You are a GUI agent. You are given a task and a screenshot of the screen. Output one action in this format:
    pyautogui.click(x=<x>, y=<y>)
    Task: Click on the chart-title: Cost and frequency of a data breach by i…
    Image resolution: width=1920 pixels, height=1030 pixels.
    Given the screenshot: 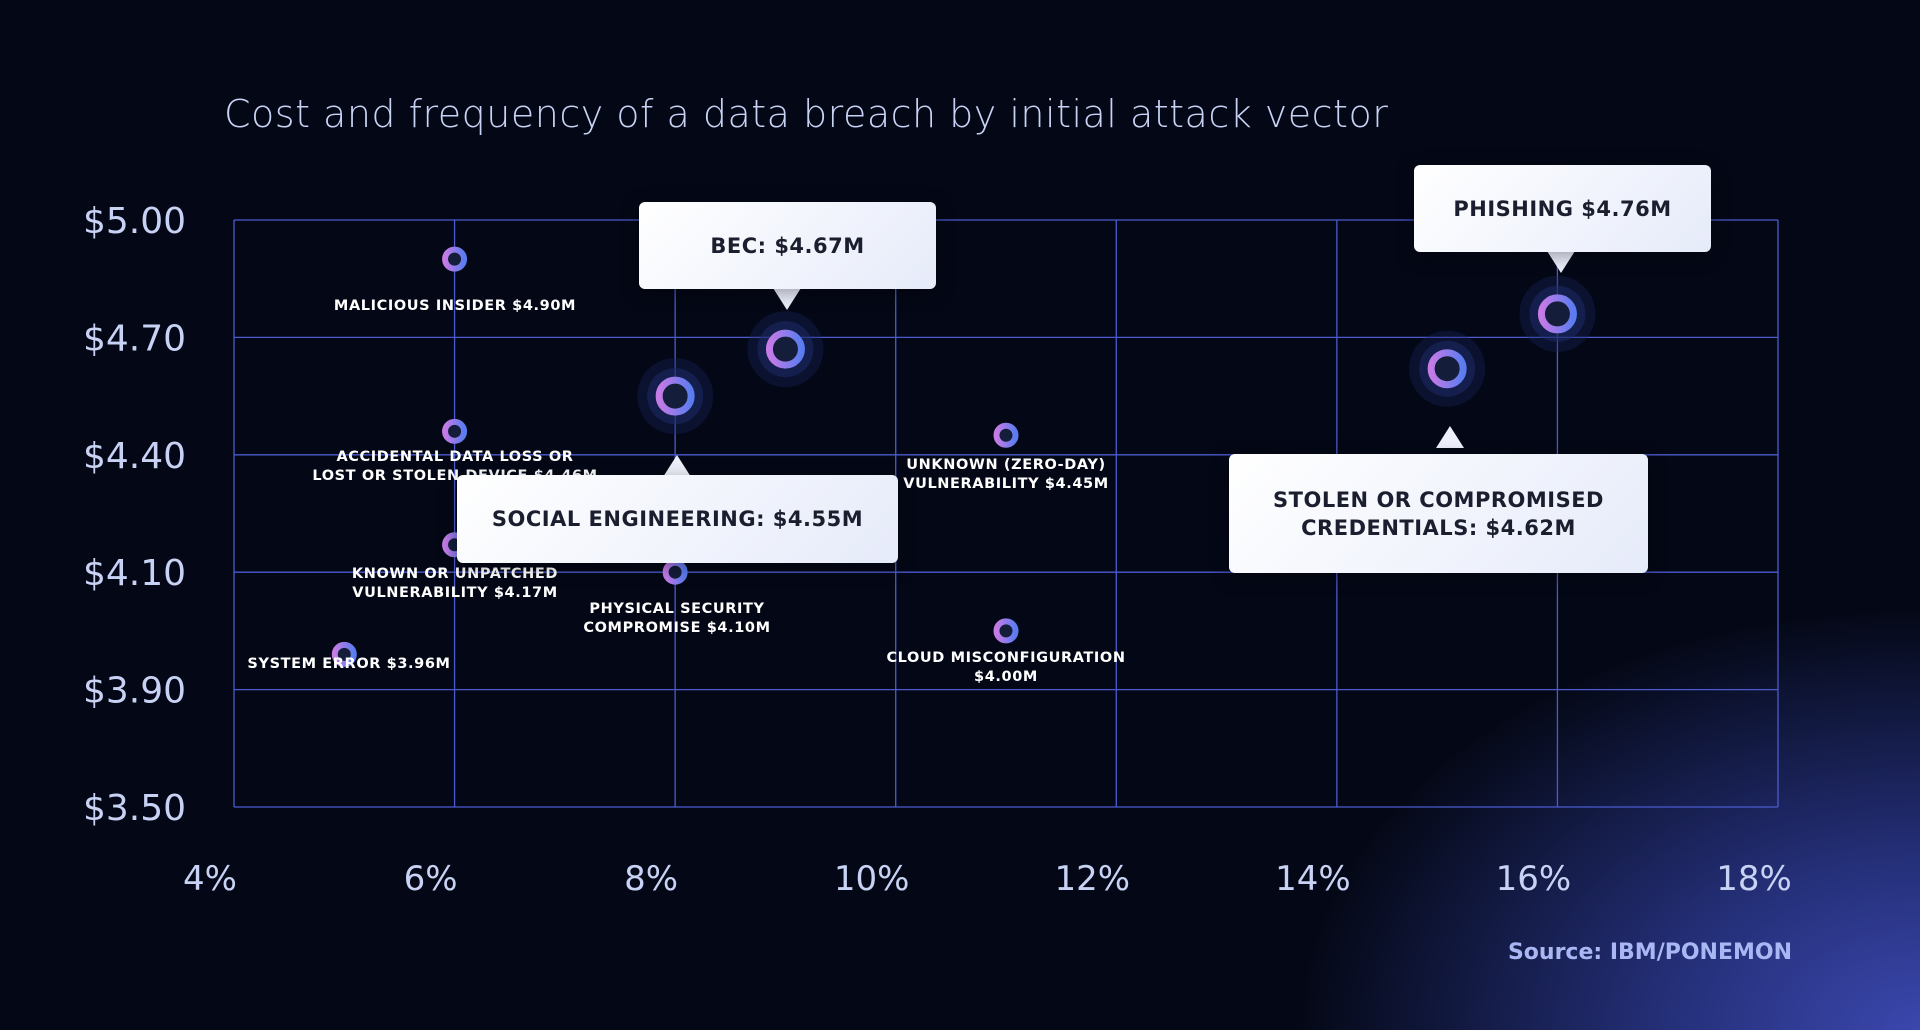 What is the action you would take?
    pyautogui.click(x=806, y=114)
    